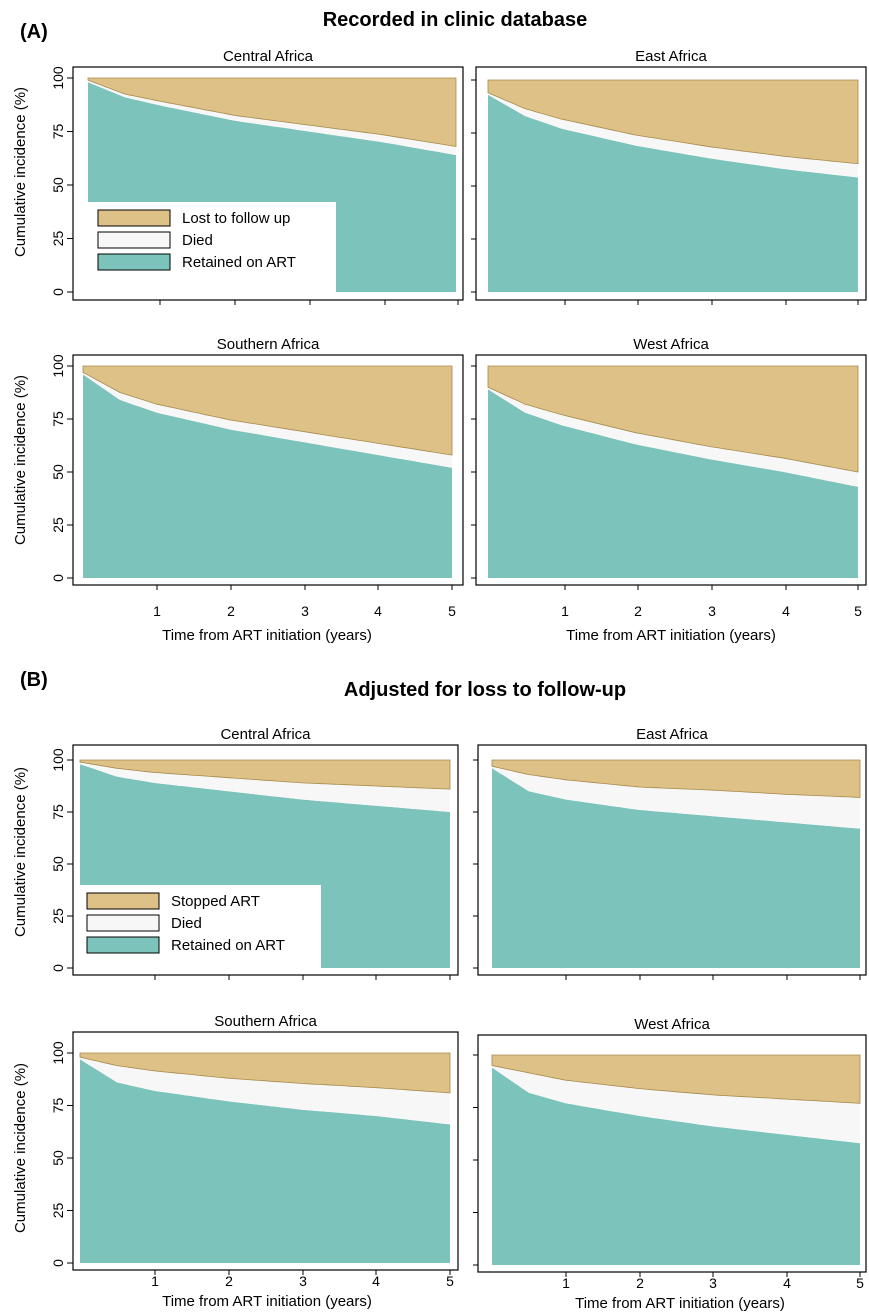 This screenshot has width=869, height=1314. I want to click on x-axis-label-b-right: Time from ART initiation (years), so click(680, 1303).